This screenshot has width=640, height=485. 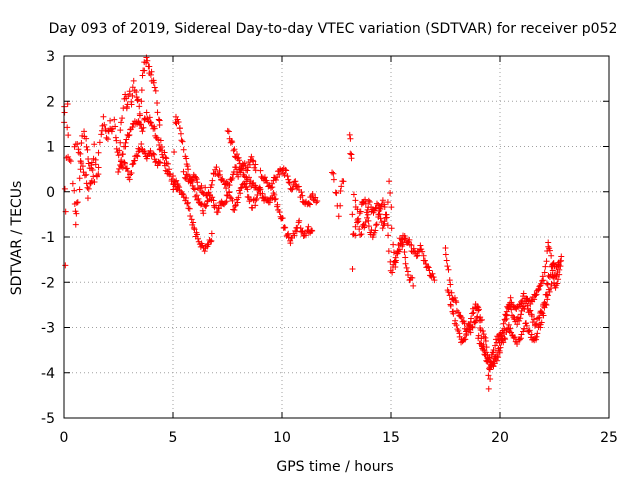 I want to click on y-tick-label: -2, so click(x=48, y=283).